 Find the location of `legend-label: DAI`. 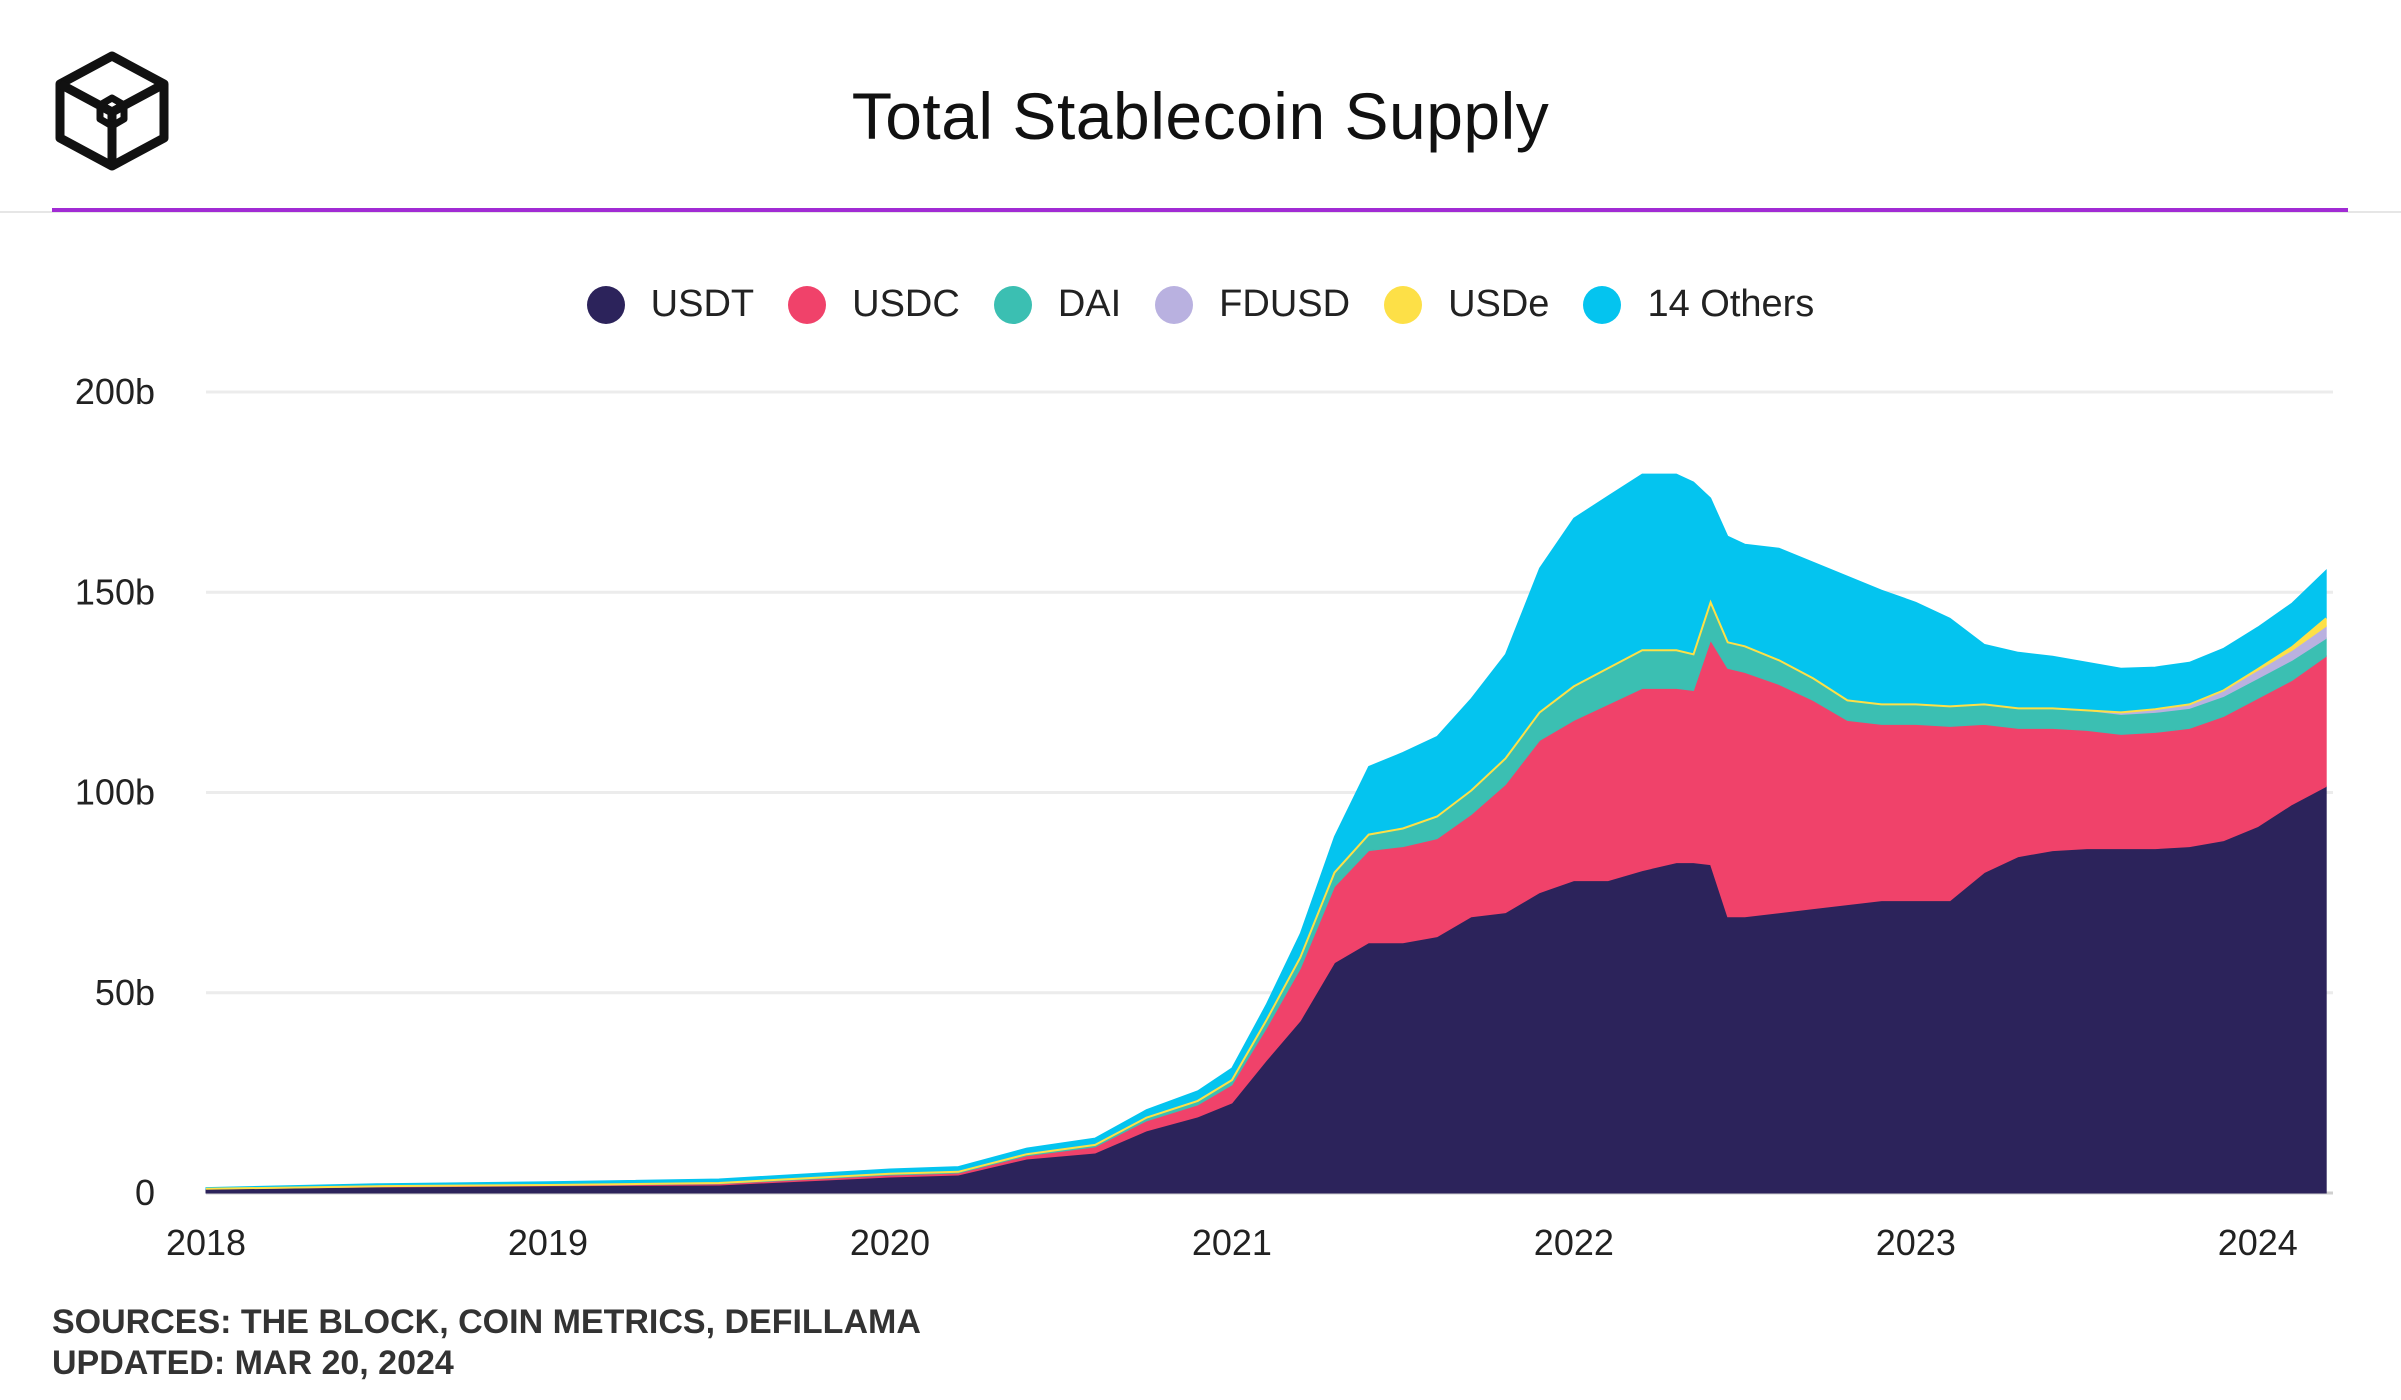

legend-label: DAI is located at coordinates (1089, 304).